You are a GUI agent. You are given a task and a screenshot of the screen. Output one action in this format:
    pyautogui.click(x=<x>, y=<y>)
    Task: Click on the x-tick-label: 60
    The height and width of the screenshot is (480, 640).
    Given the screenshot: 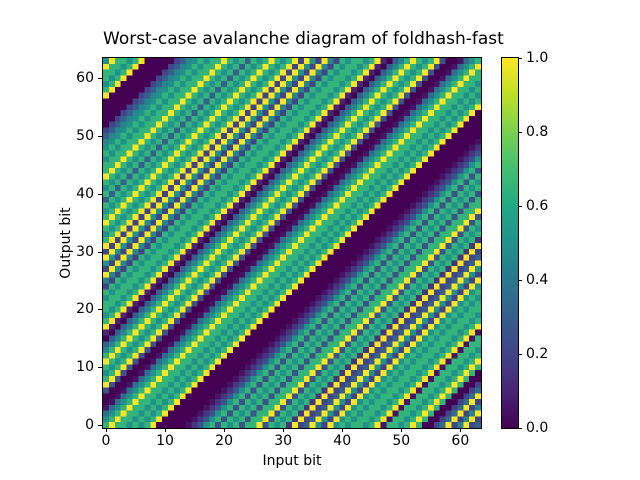 What is the action you would take?
    pyautogui.click(x=460, y=441)
    